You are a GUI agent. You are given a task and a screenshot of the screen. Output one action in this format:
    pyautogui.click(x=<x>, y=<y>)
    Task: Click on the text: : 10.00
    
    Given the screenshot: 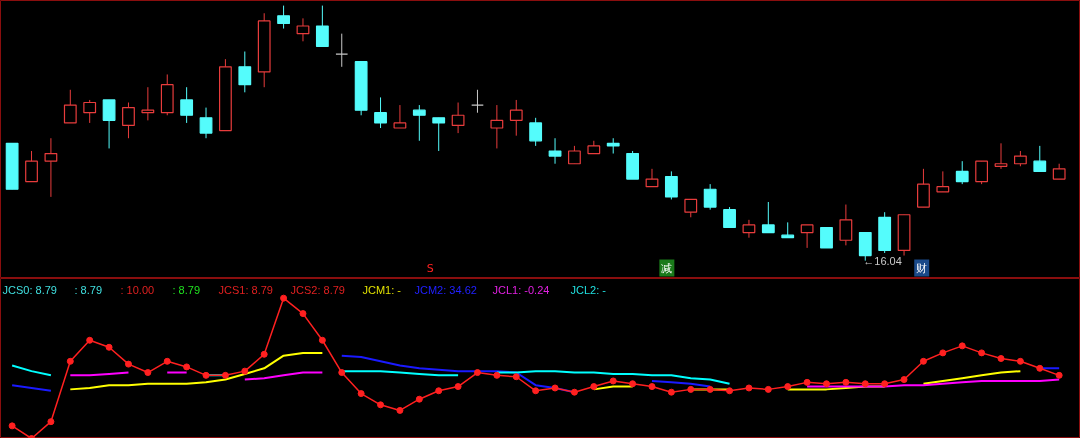 What is the action you would take?
    pyautogui.click(x=137, y=289)
    